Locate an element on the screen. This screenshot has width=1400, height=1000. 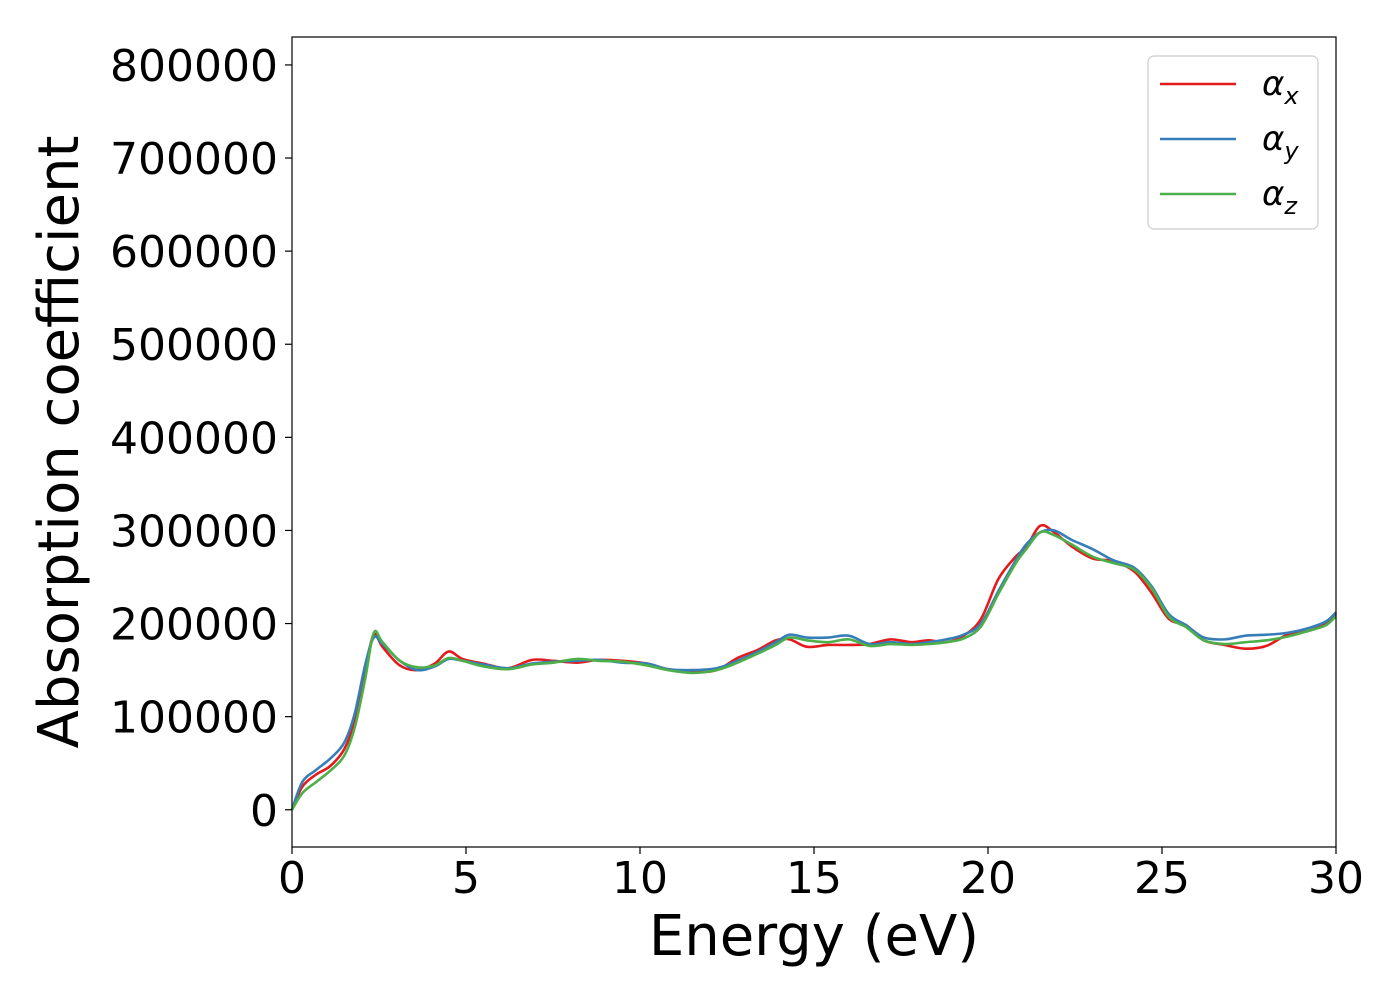
y-tick-label: 0 is located at coordinates (264, 811).